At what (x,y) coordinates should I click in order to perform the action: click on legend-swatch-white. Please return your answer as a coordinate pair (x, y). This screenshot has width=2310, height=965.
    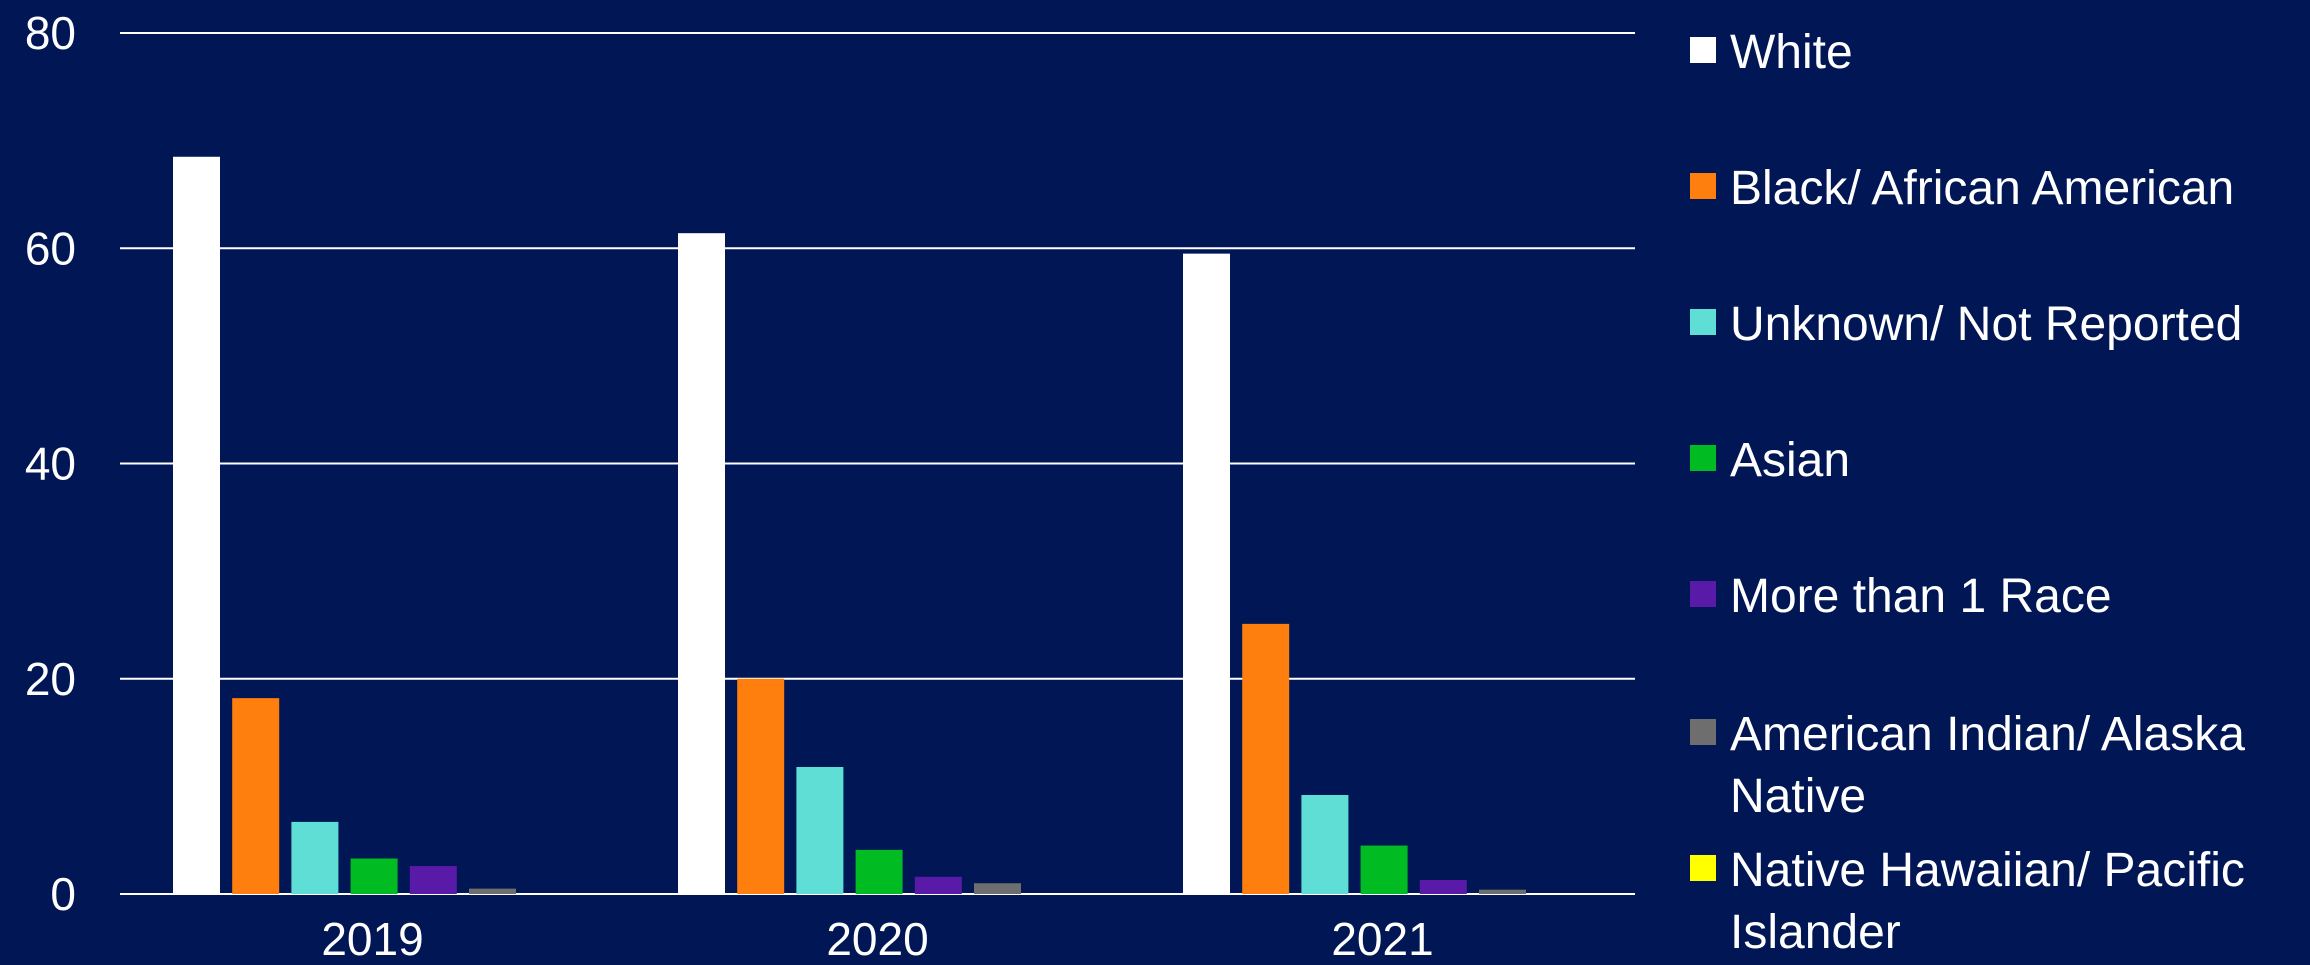
    Looking at the image, I should click on (1703, 50).